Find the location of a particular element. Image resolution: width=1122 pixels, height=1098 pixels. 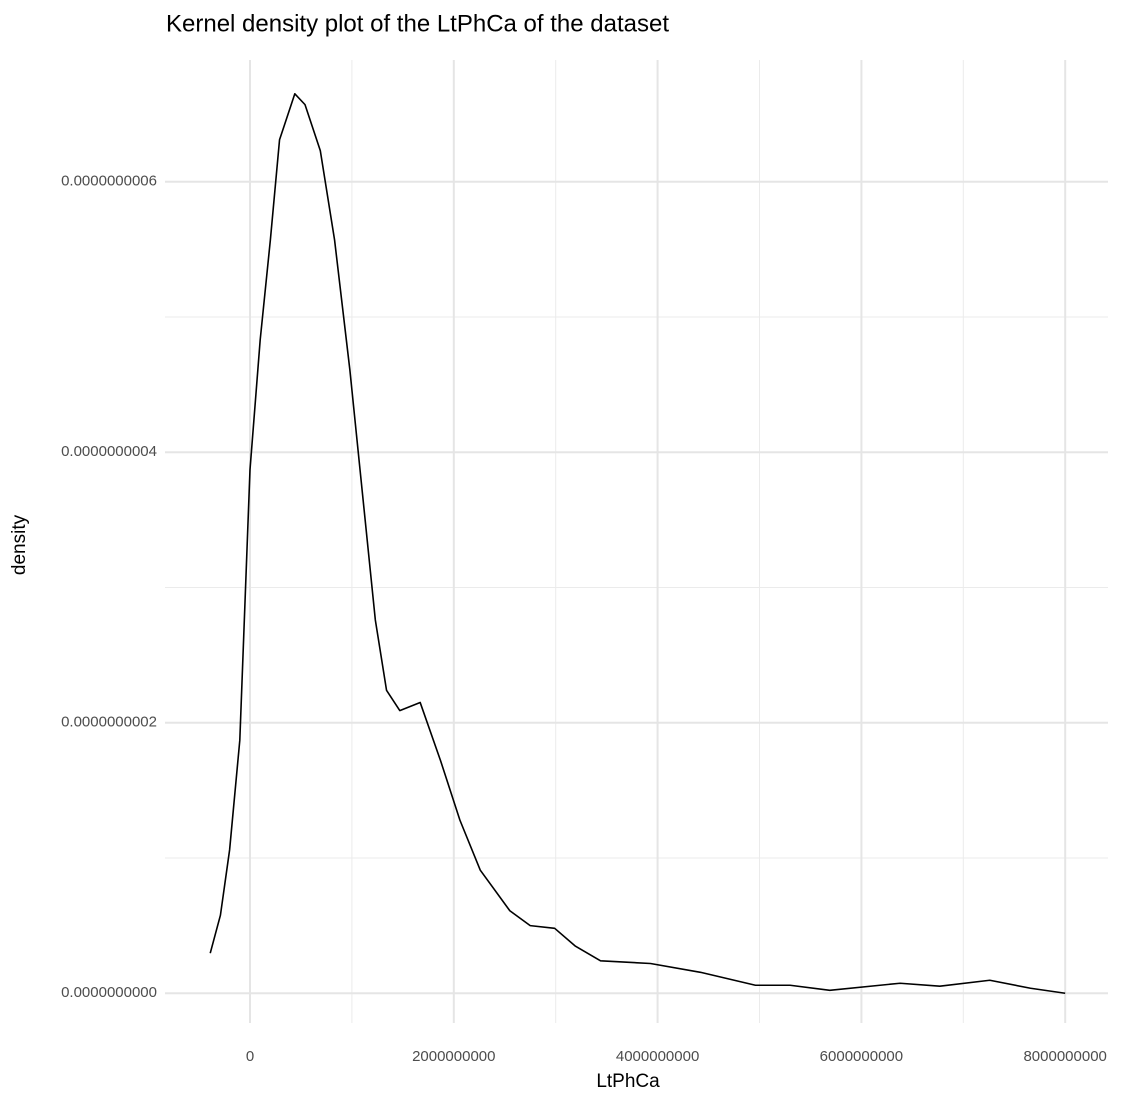

y-tick-label: 0.0000000000 is located at coordinates (109, 992).